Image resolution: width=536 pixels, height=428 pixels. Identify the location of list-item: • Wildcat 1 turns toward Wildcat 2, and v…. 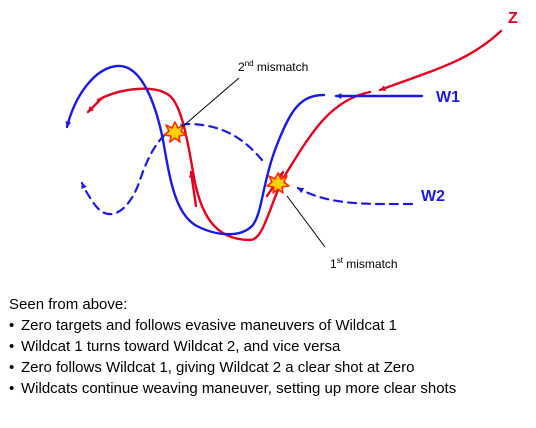
(271, 346).